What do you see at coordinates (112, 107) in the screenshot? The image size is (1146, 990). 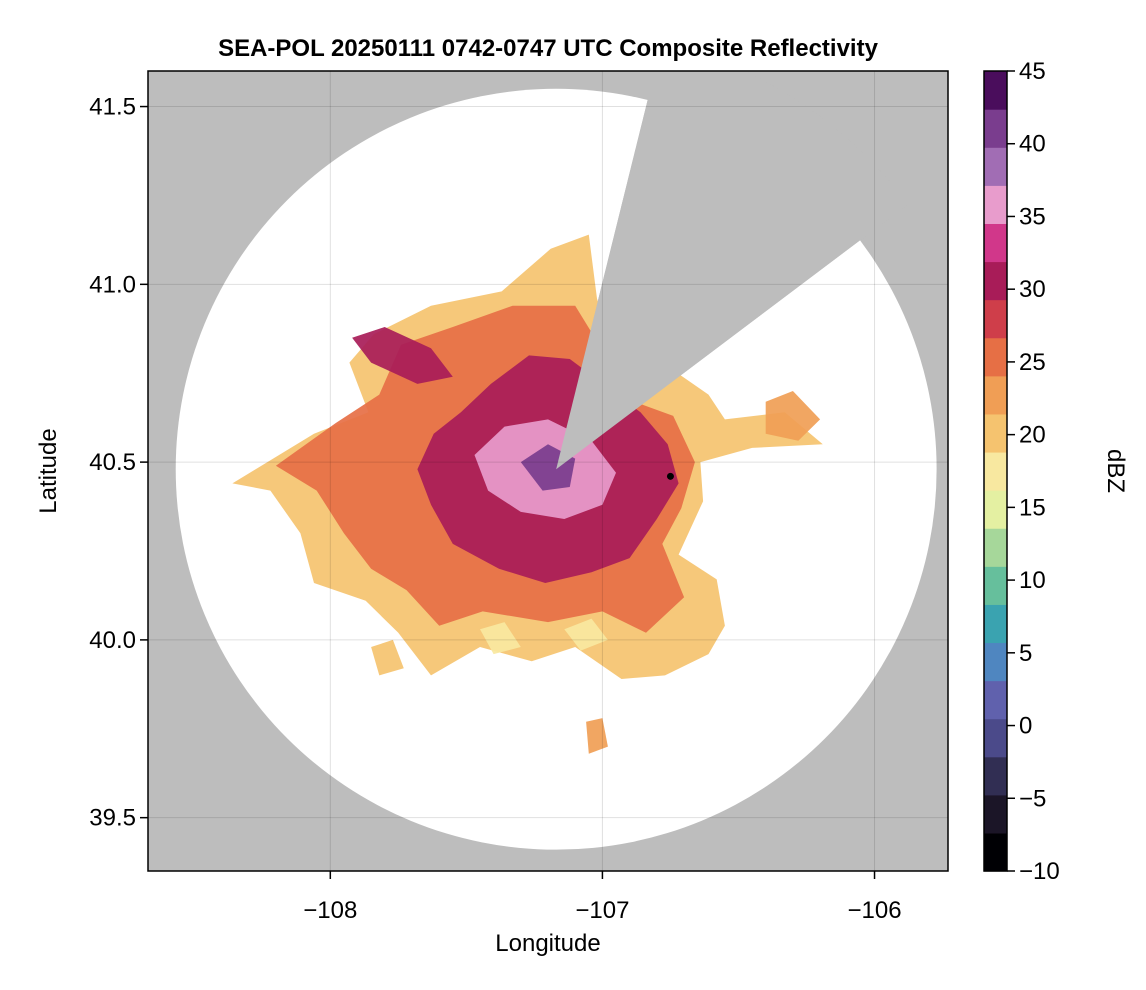 I see `y-tick-label: 41.5` at bounding box center [112, 107].